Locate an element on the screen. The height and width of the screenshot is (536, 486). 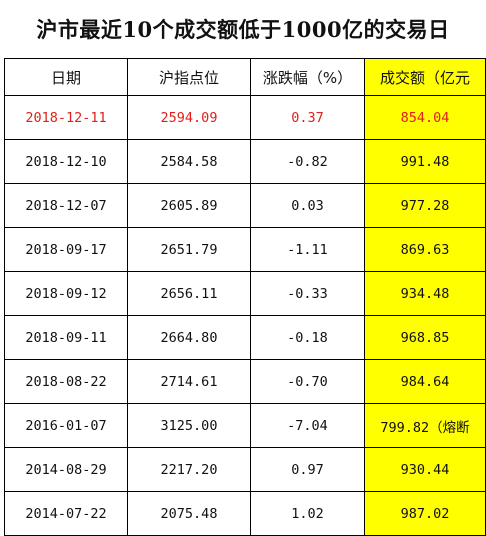
table-row: 2018-09-17 2651.79 -1.11 869.63 is located at coordinates (245, 249).